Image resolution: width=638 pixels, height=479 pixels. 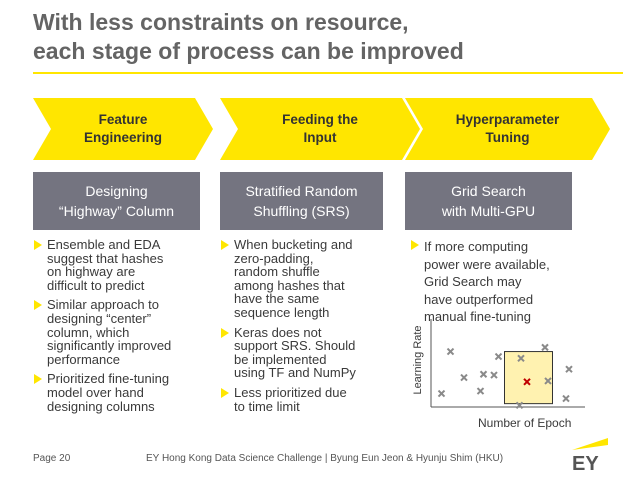 What do you see at coordinates (274, 258) in the screenshot?
I see `bullet-line: zero-padding,` at bounding box center [274, 258].